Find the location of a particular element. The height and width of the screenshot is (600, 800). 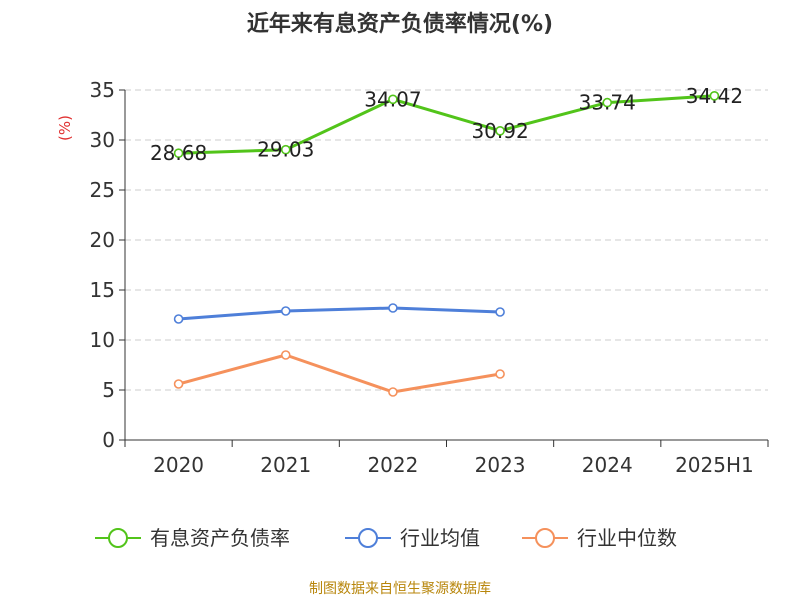

y-tick-label: 15 is located at coordinates (102, 290).